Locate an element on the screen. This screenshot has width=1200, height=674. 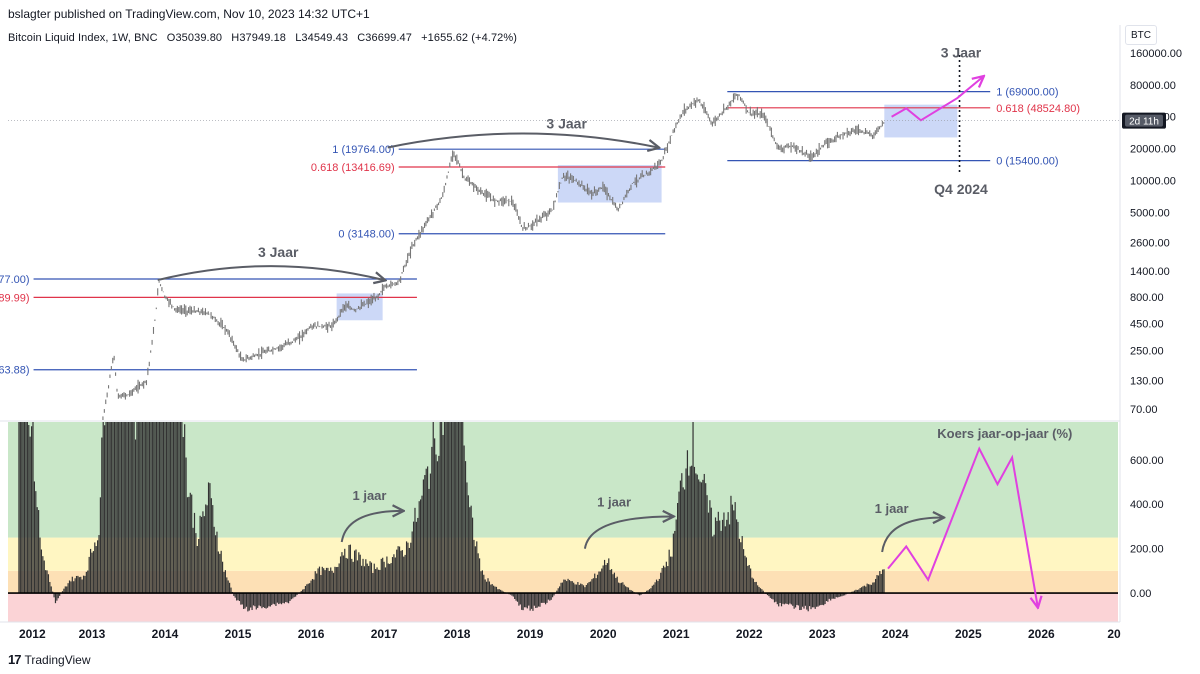
low-value: L34549.43 is located at coordinates (322, 38).